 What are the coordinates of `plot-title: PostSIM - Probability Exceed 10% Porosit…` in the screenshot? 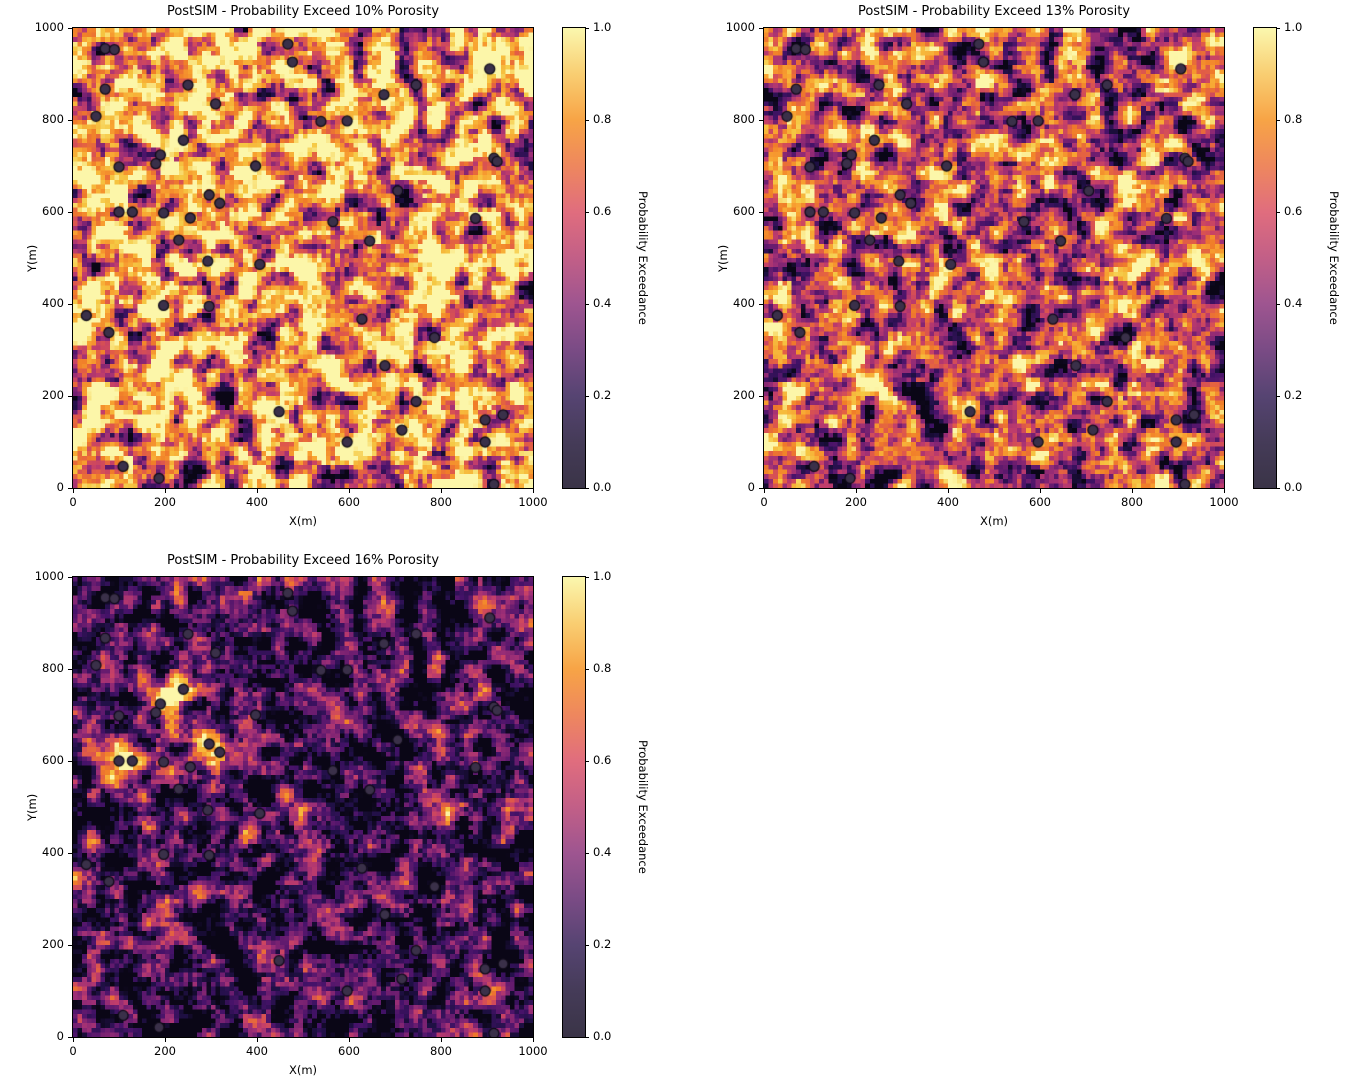 It's located at (303, 11).